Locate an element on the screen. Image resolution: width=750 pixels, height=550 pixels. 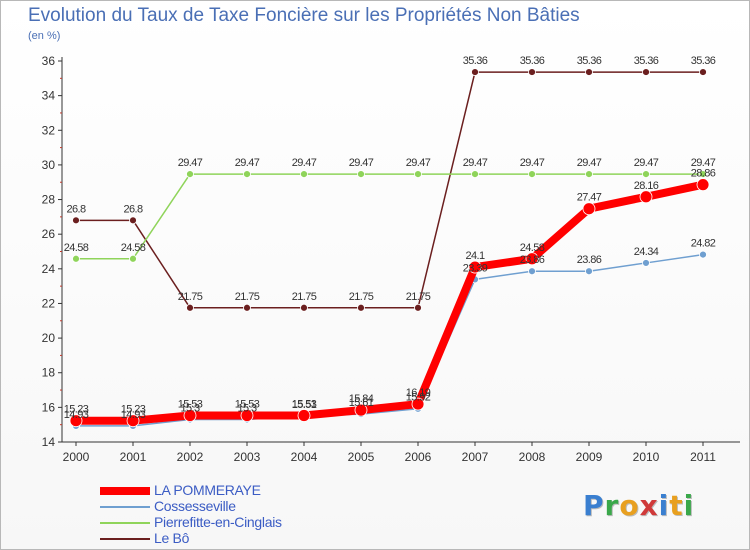
y-tick-label: 26 is located at coordinates (49, 234).